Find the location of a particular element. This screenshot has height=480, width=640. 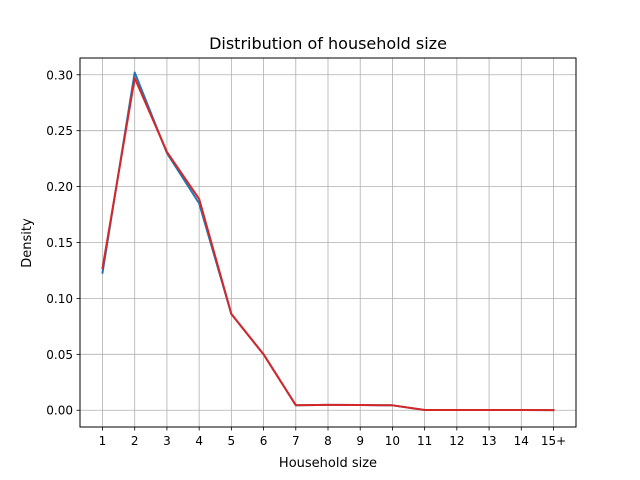

y-tick-label: 0.20 is located at coordinates (59, 187).